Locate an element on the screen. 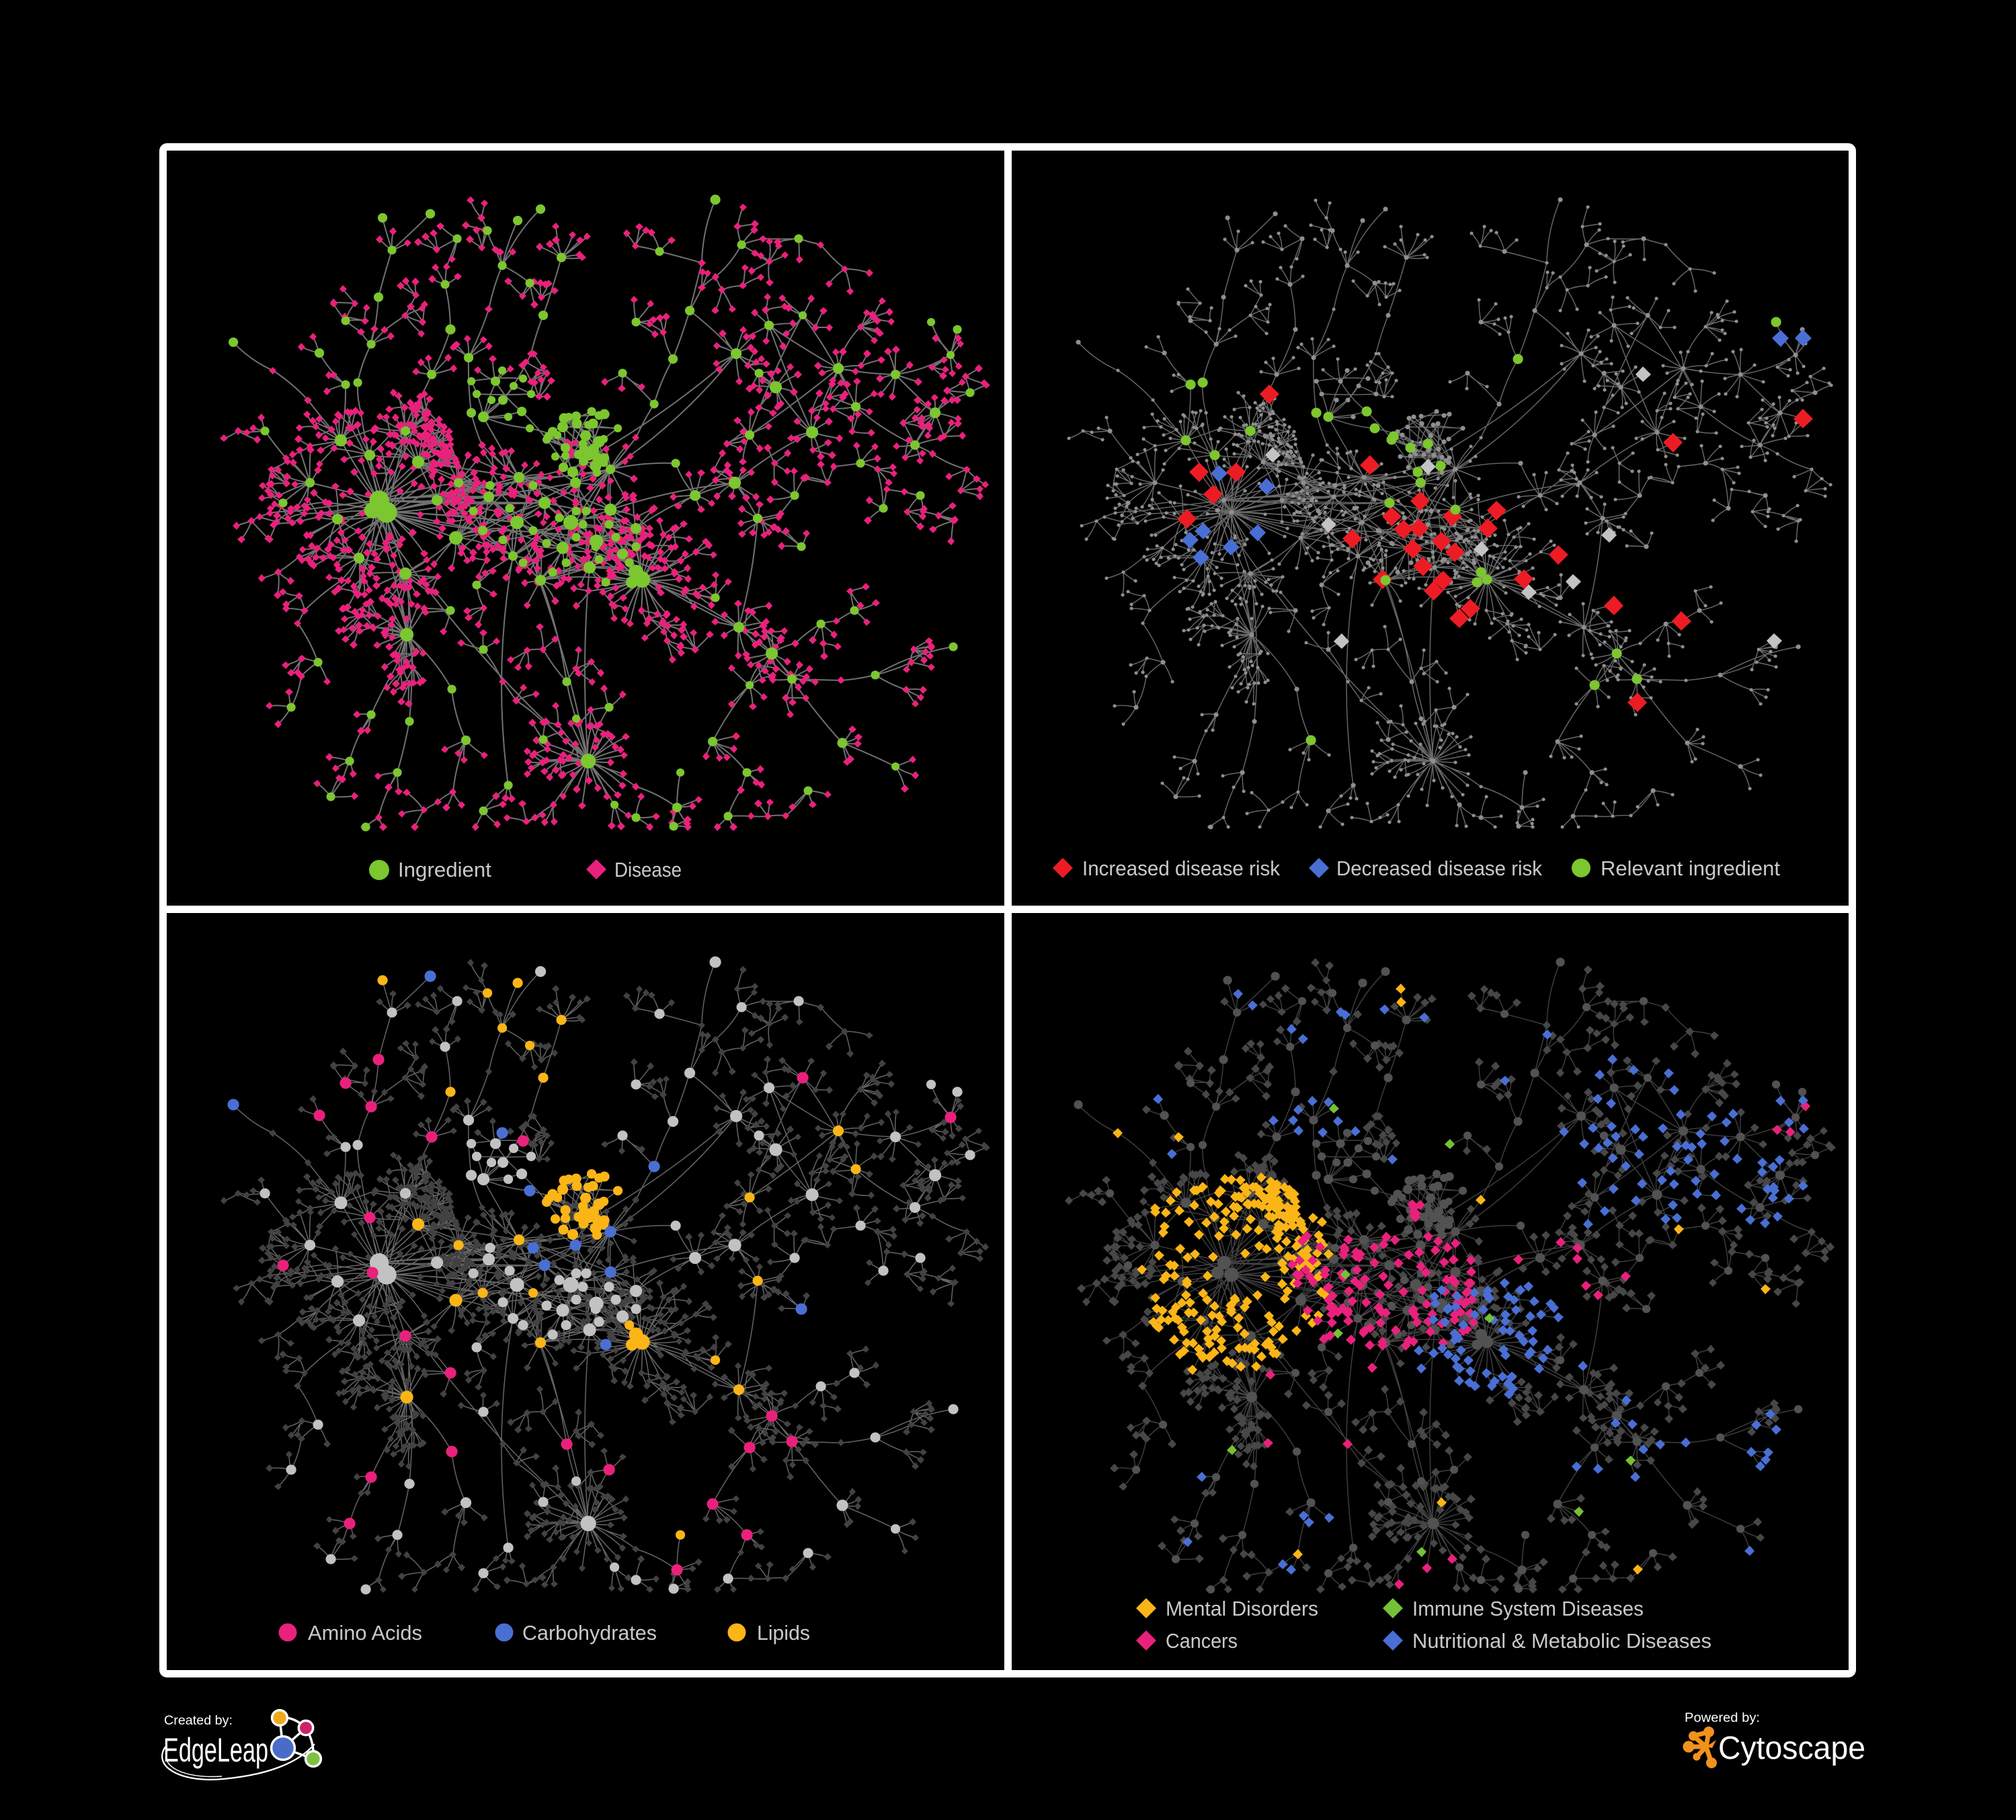  svg-text: Mental Disorders is located at coordinates (1242, 1608).